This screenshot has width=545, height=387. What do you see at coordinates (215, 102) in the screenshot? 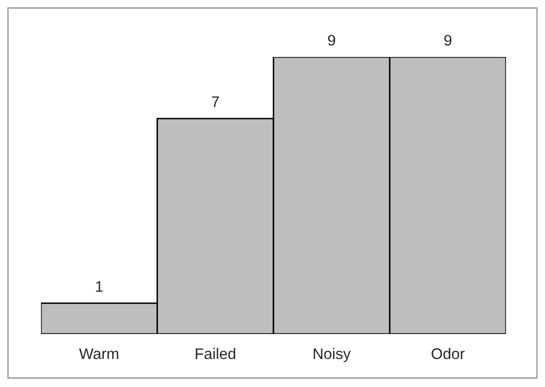
I see `data-label: 7` at bounding box center [215, 102].